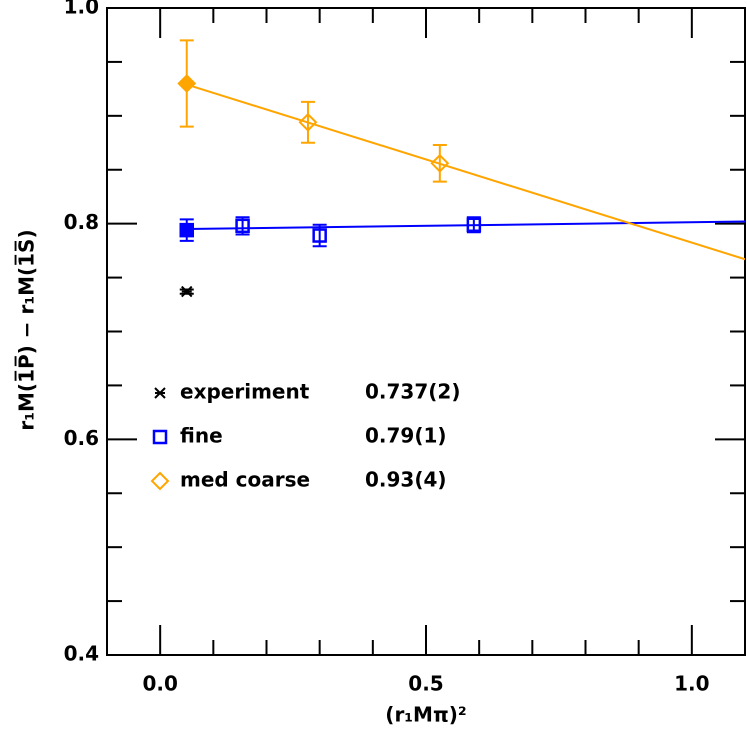 This screenshot has width=747, height=738. Describe the element at coordinates (81, 9) in the screenshot. I see `y-tick-label: 1.0` at that location.